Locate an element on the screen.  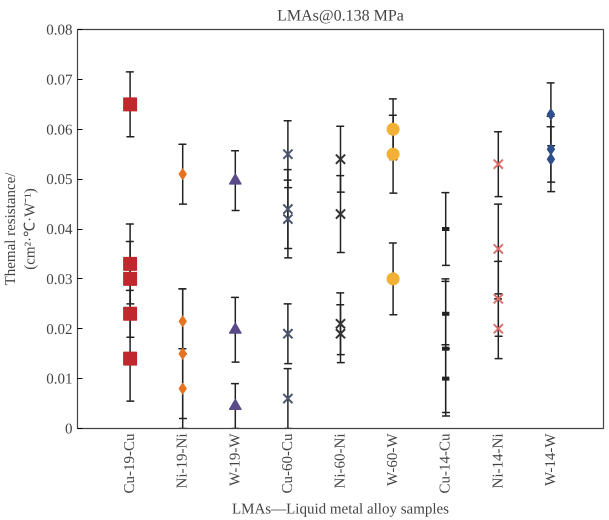
x-tick-label: W-14-W is located at coordinates (550, 459).